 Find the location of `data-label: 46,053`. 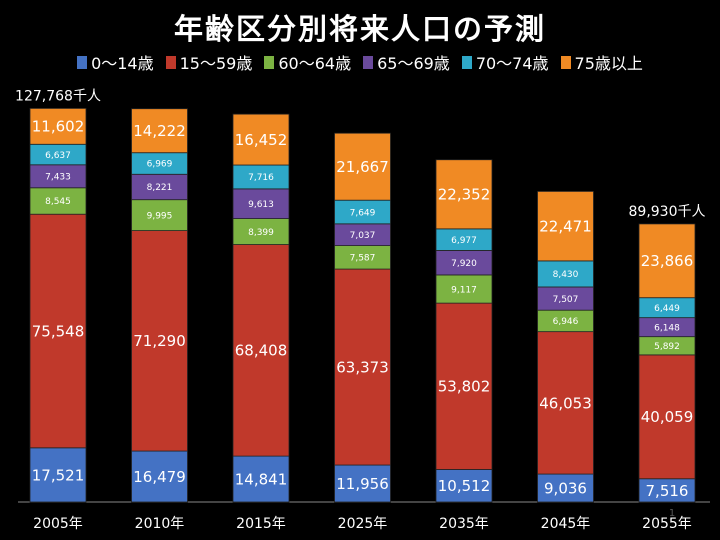

data-label: 46,053 is located at coordinates (565, 403).